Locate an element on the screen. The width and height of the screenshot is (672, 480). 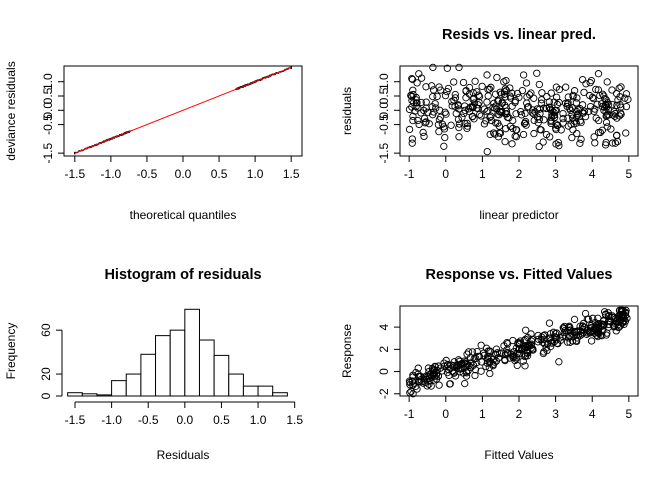
rvf-x-axis: -1 0 1 2 3 4 5 is located at coordinates (518, 408).